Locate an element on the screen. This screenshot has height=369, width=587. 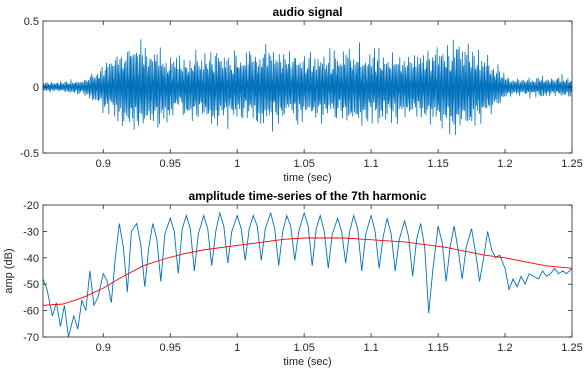
y-tick-label: 0.5 is located at coordinates (31, 22).